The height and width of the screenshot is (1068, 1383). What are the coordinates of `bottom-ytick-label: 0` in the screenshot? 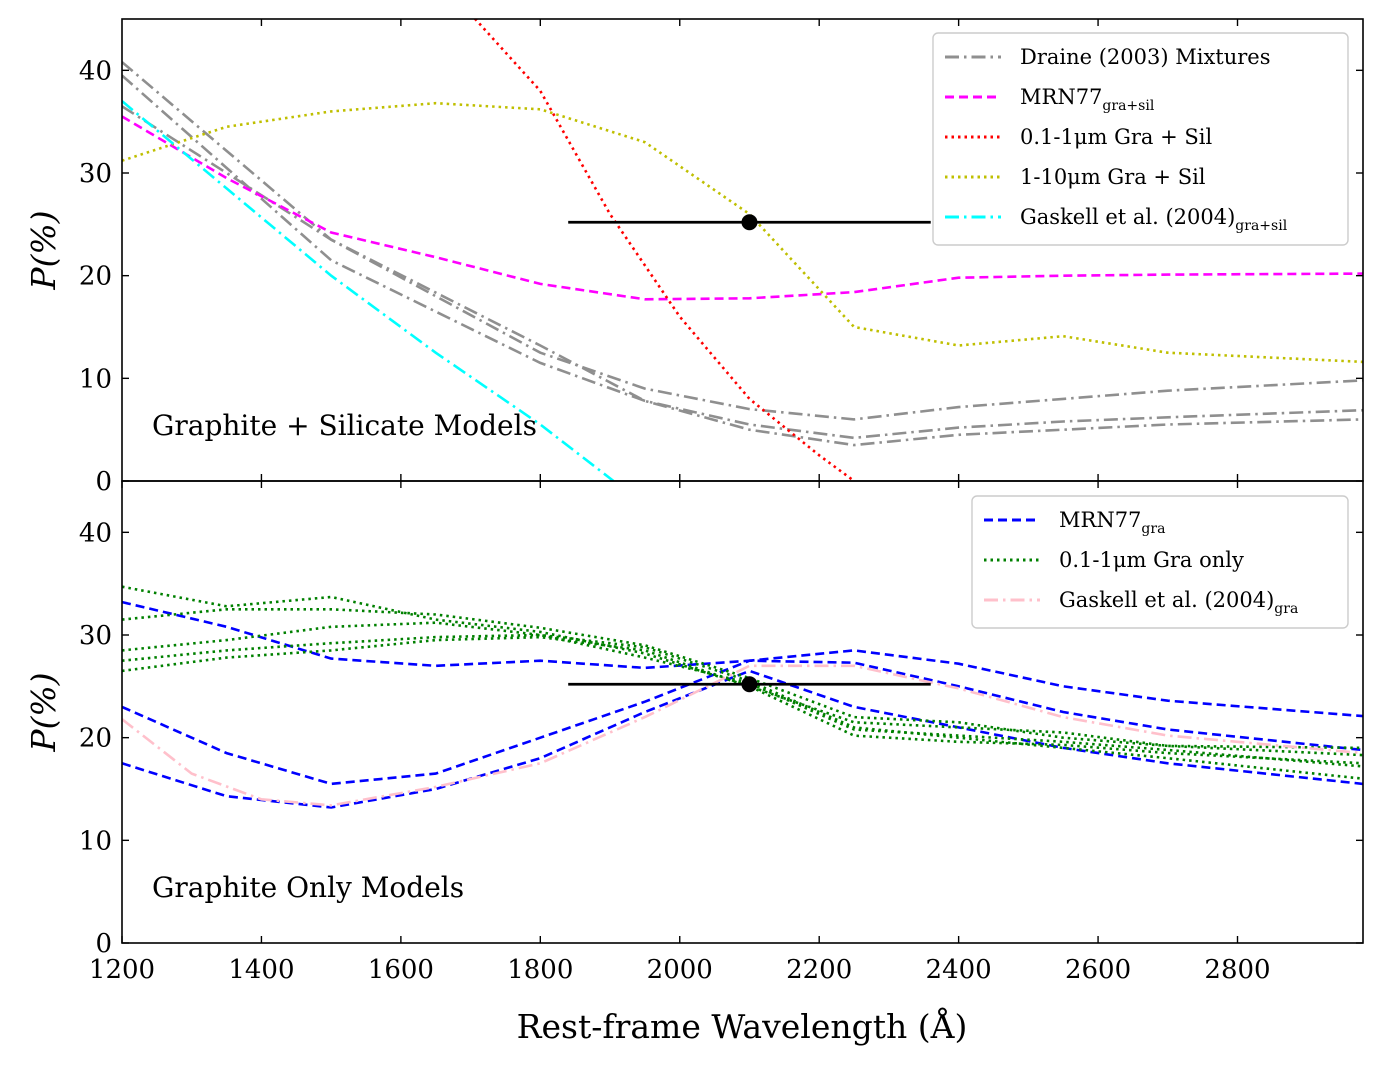 It's located at (103, 944).